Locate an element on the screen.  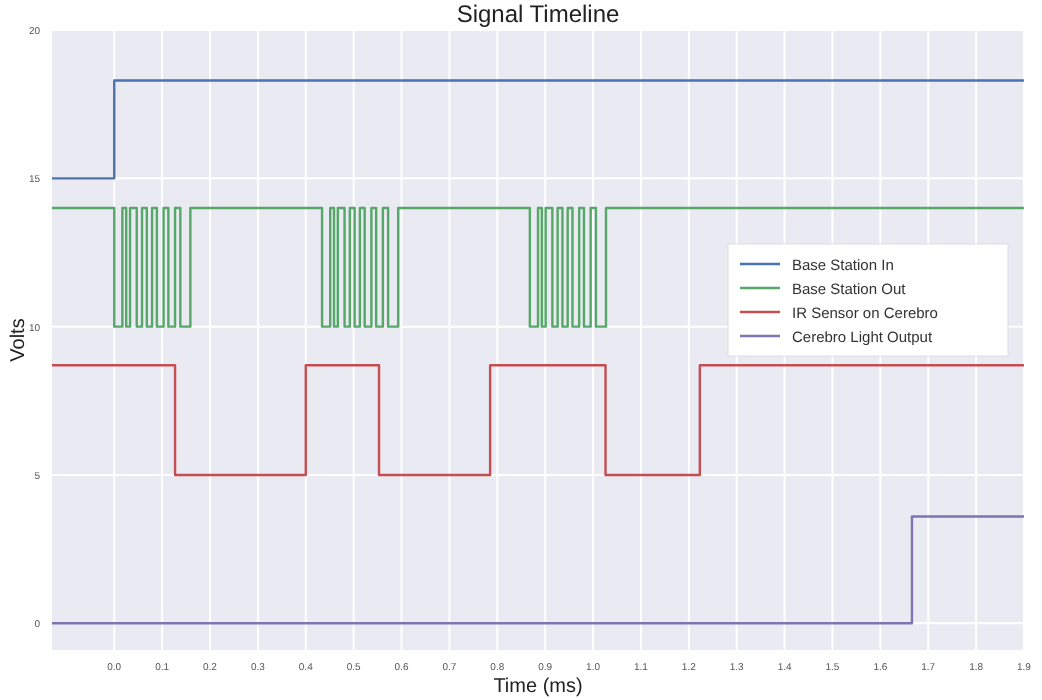
x-axis-title: Time (ms) is located at coordinates (538, 687).